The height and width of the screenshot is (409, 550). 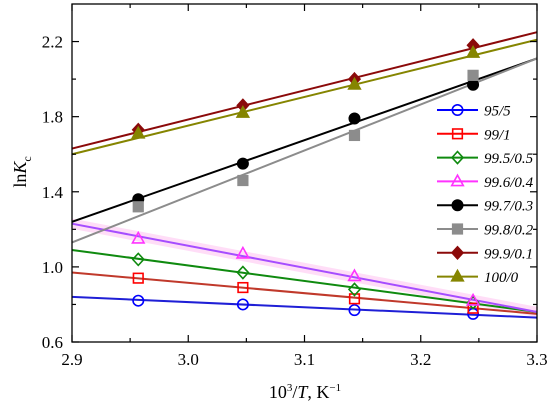 I want to click on x-tick-labels: 2.9 3.0 3.1 3.2 3.3, so click(x=304, y=359).